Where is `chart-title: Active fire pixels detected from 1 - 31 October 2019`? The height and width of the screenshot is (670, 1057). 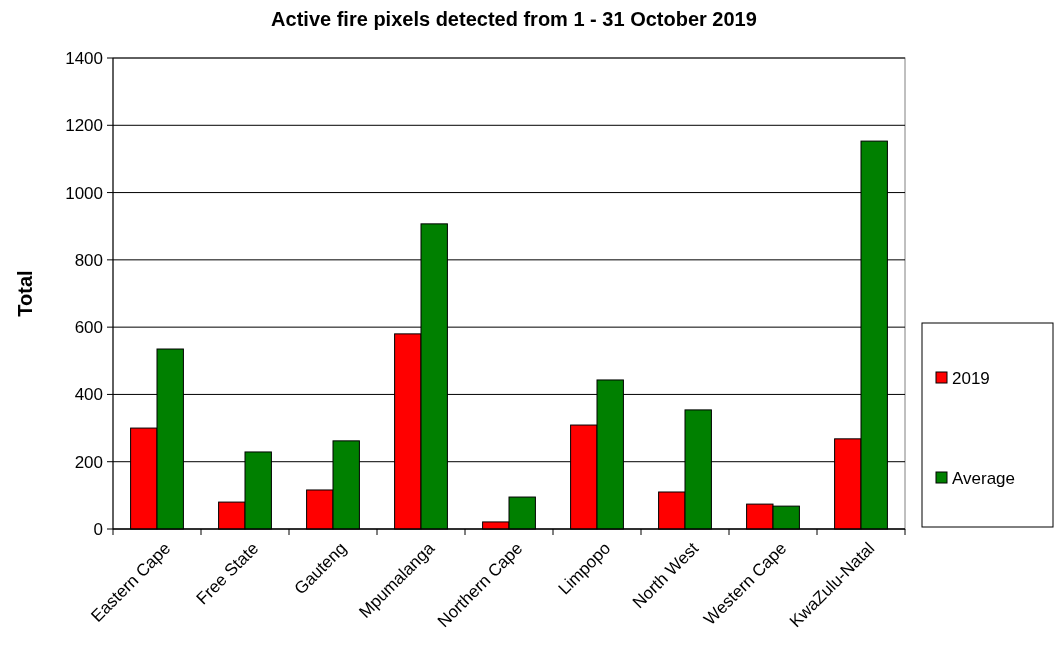 chart-title: Active fire pixels detected from 1 - 31 October 2019 is located at coordinates (514, 19).